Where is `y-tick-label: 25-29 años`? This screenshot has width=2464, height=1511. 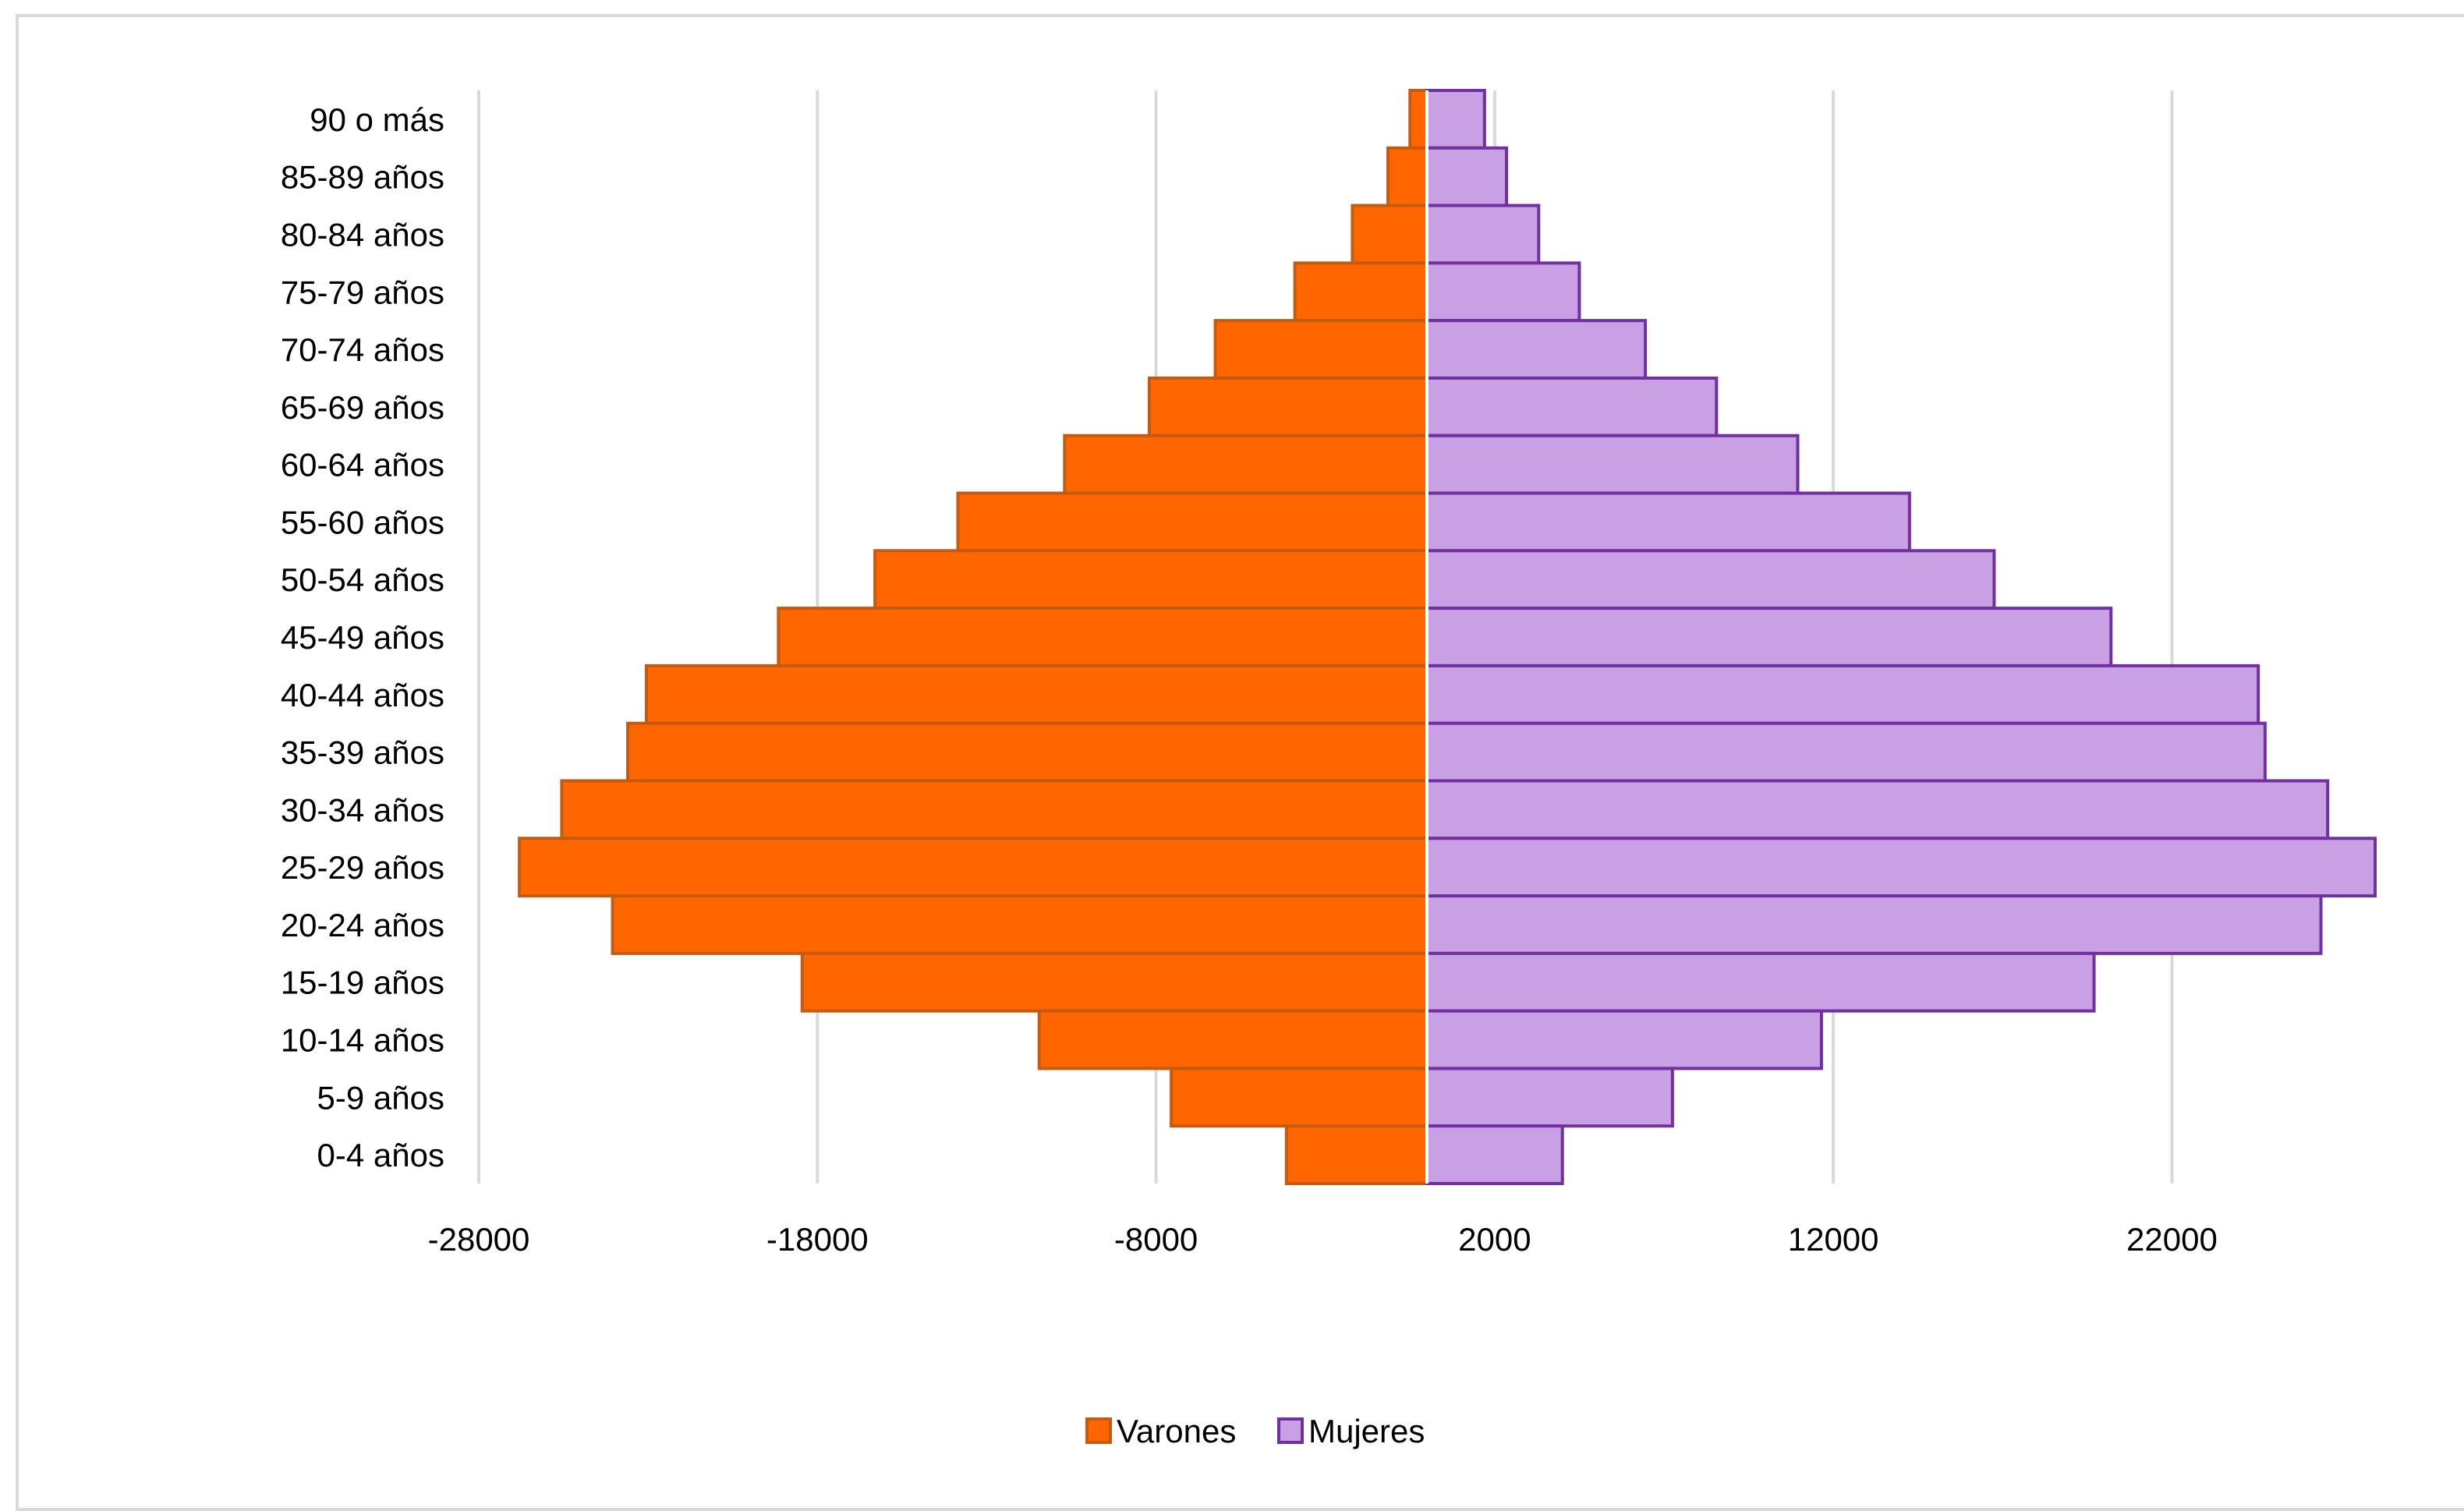 y-tick-label: 25-29 años is located at coordinates (363, 868).